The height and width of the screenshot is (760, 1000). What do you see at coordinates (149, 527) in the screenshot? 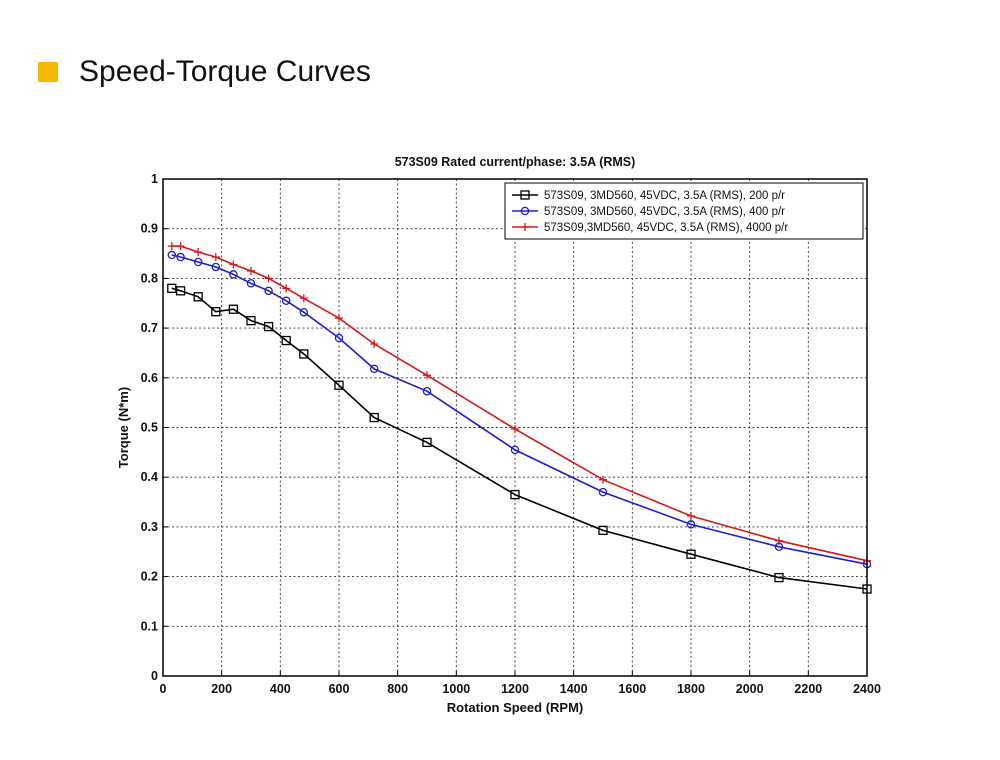
I see `y-tick-label: 0.3` at bounding box center [149, 527].